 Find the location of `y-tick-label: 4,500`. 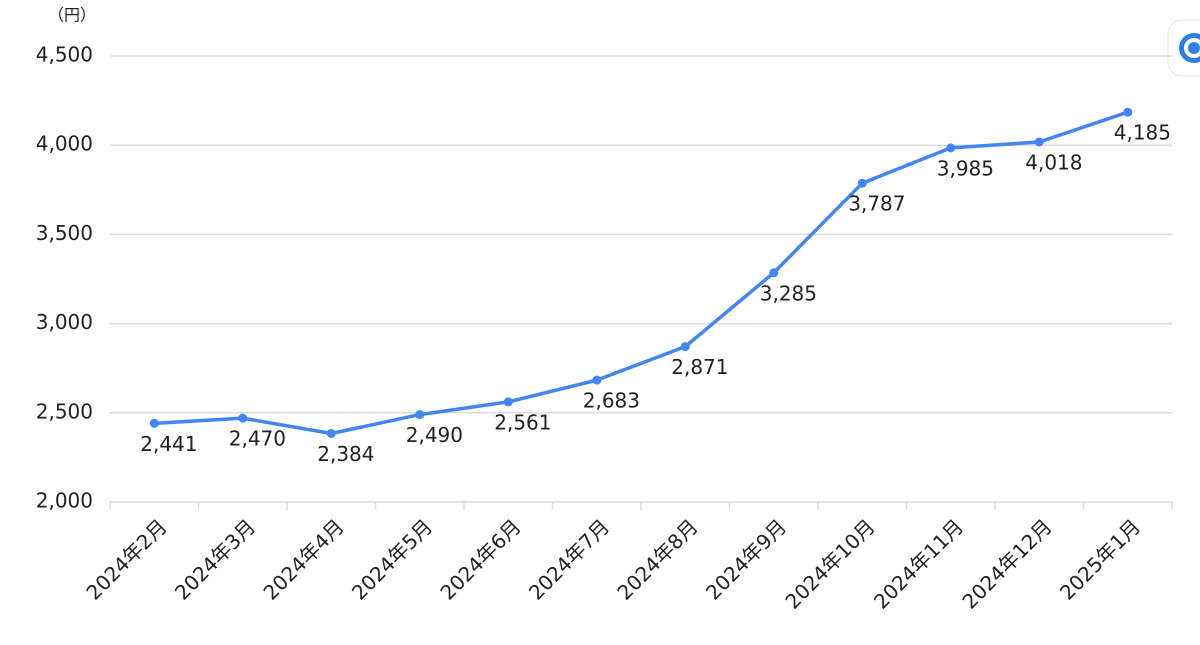

y-tick-label: 4,500 is located at coordinates (64, 55).